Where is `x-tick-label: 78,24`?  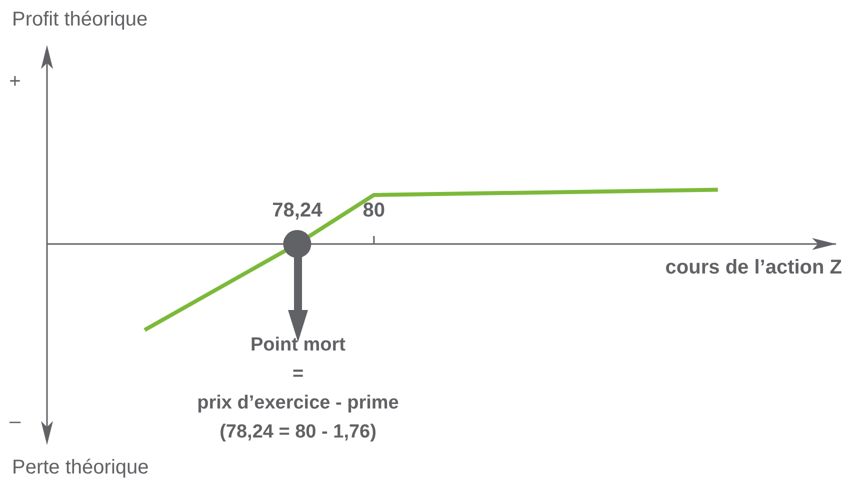 x-tick-label: 78,24 is located at coordinates (298, 210).